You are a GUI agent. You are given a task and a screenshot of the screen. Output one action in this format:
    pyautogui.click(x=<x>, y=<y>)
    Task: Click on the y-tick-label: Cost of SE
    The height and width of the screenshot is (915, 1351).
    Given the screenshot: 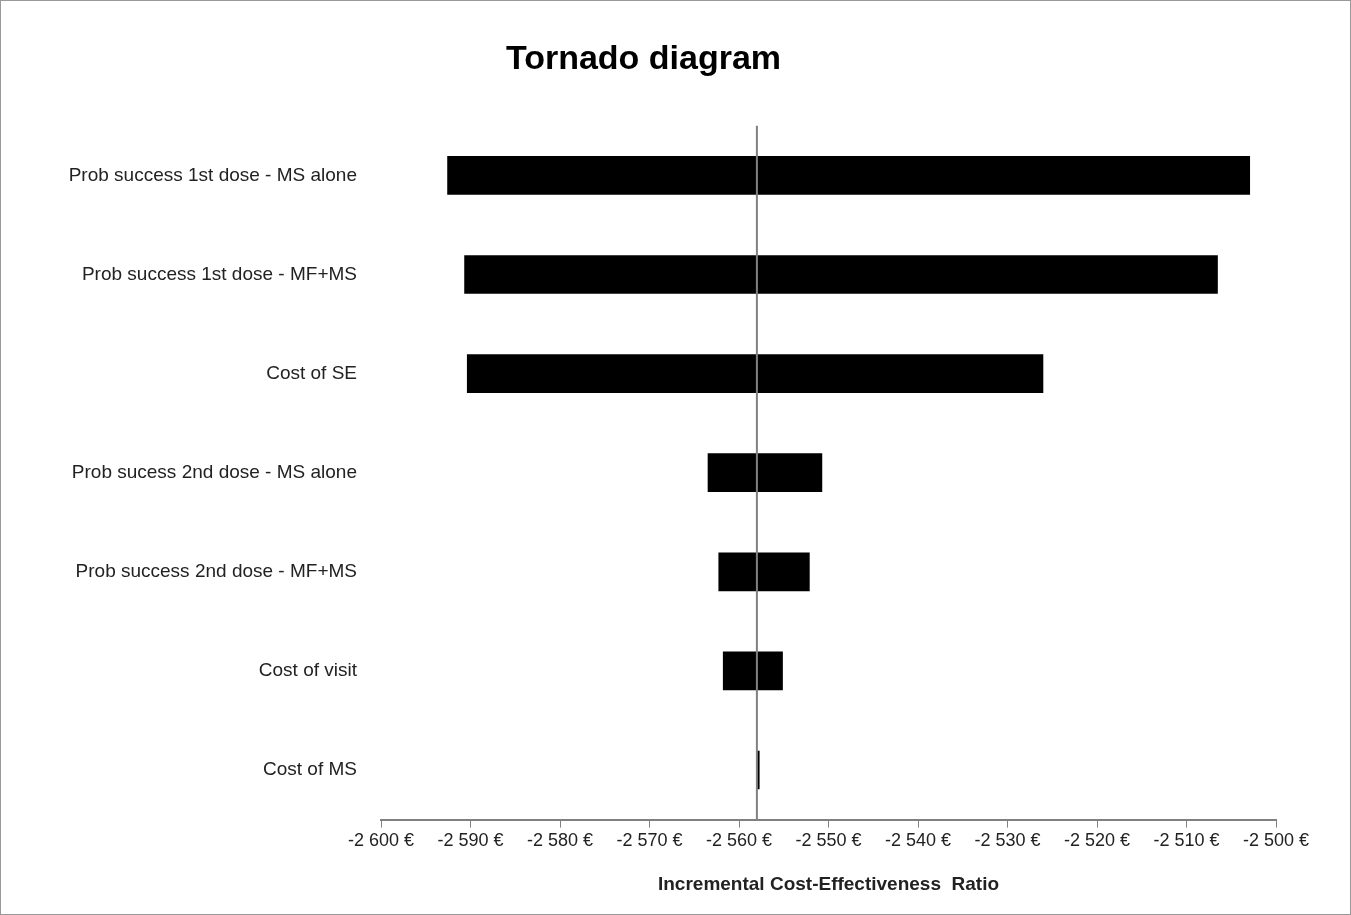 What is the action you would take?
    pyautogui.click(x=311, y=372)
    